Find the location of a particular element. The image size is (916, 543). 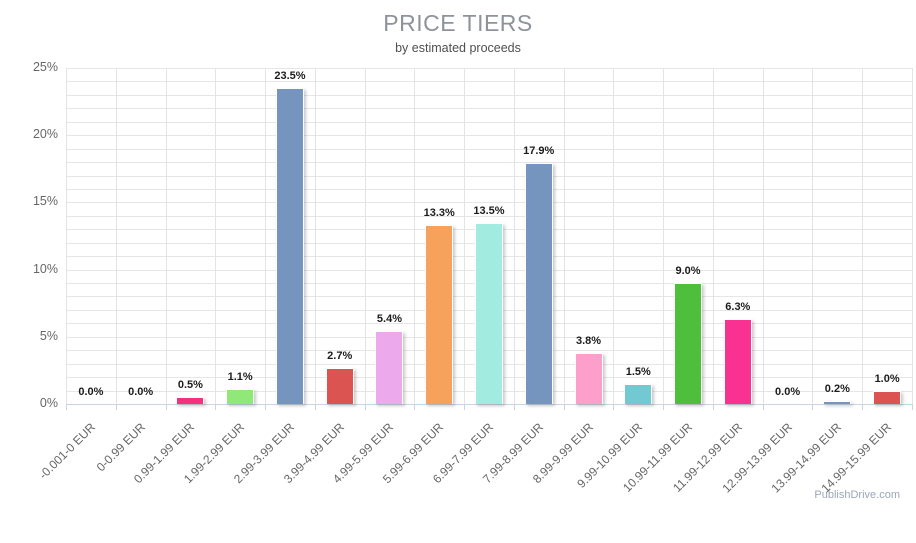

bar-13.99-14.99 EUR is located at coordinates (837, 402).